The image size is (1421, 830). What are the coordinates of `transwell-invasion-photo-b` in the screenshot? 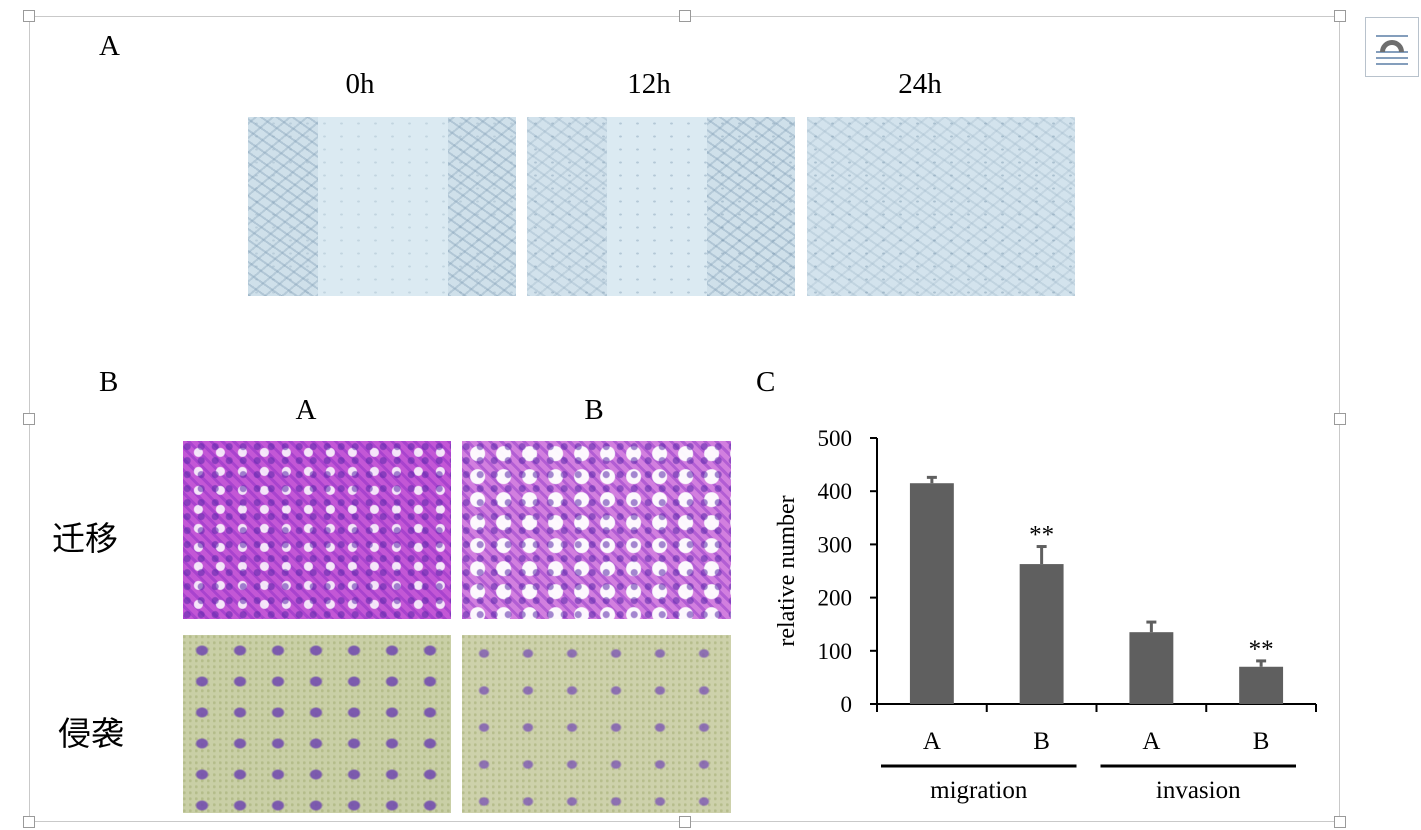 It's located at (596, 724).